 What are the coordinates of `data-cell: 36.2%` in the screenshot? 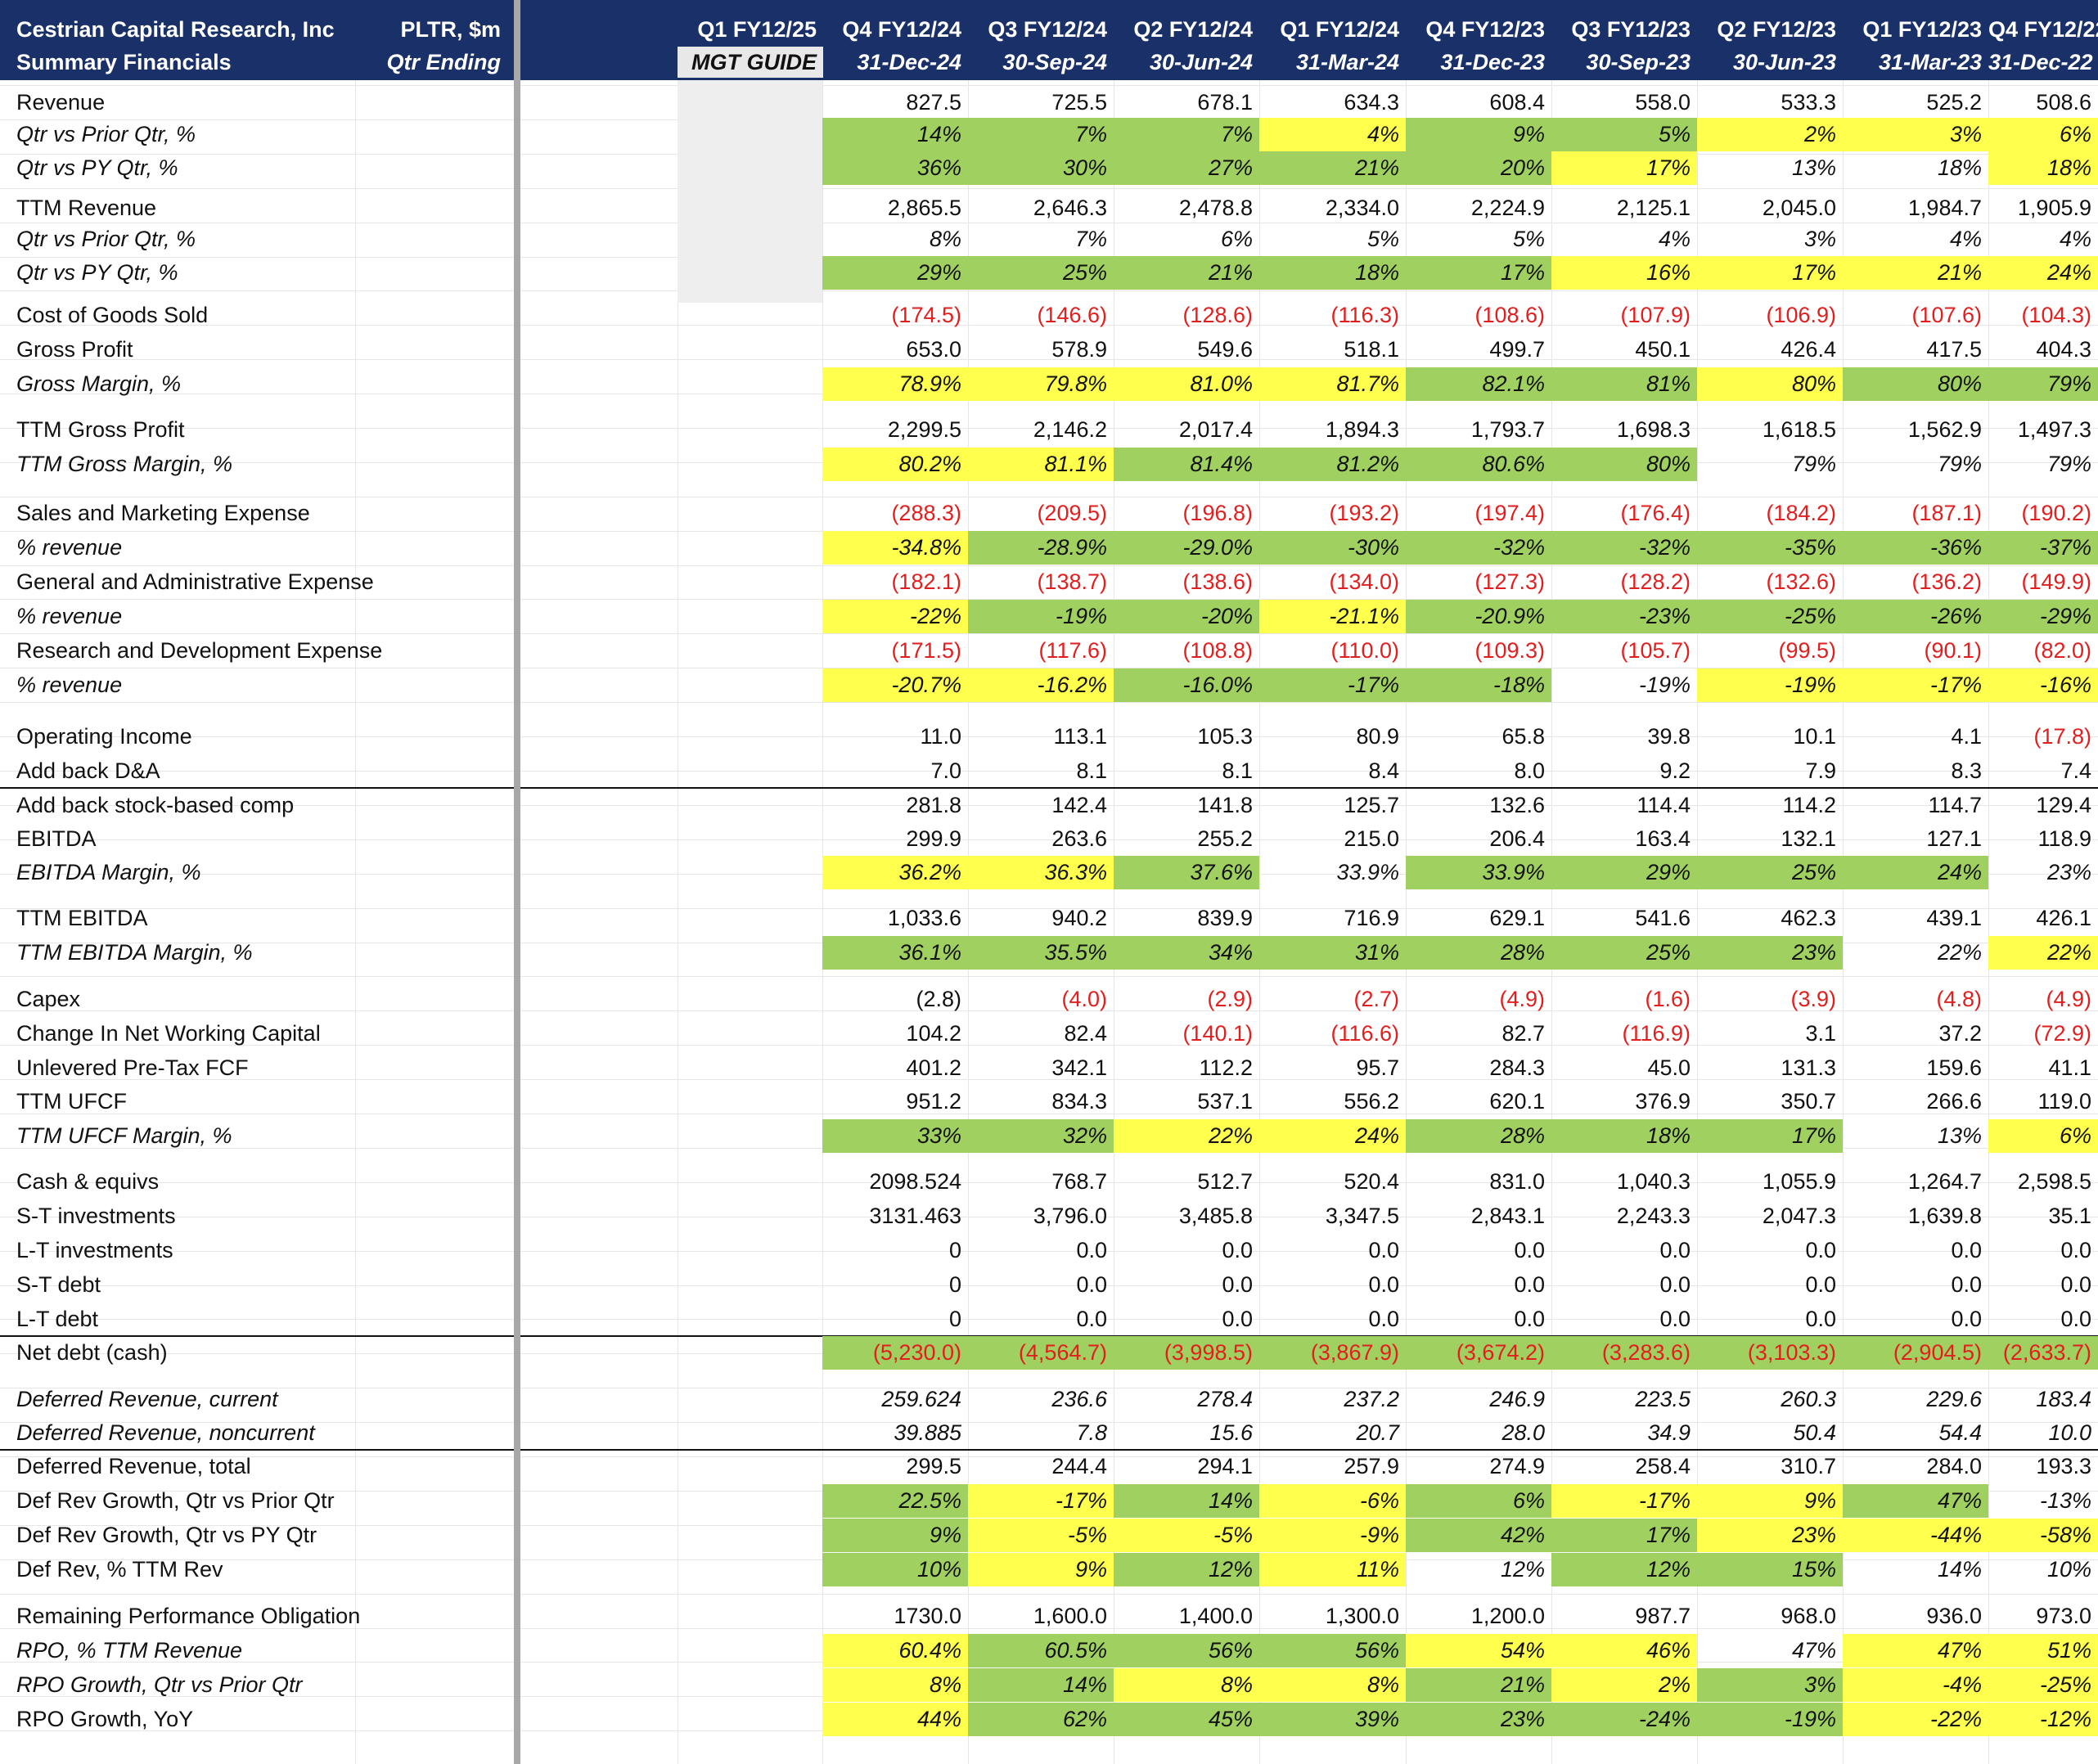 It's located at (895, 873).